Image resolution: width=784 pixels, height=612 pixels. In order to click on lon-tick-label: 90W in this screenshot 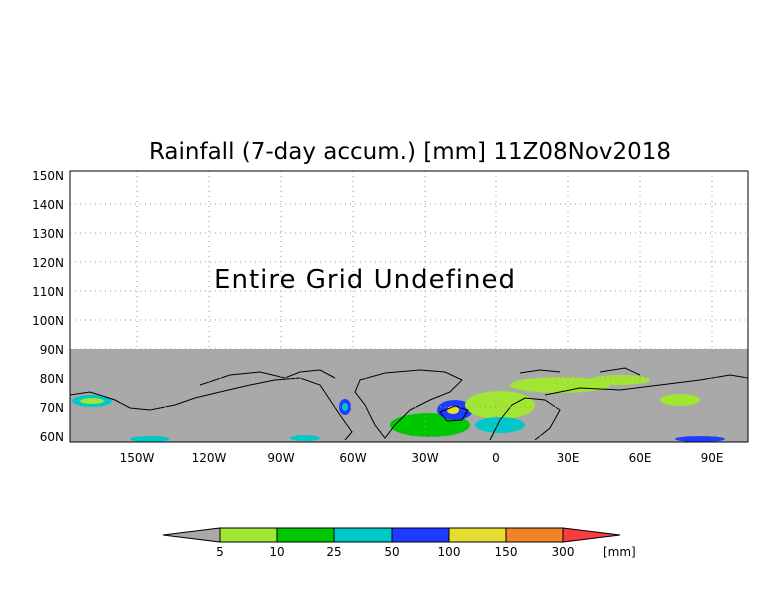, I will do `click(280, 458)`.